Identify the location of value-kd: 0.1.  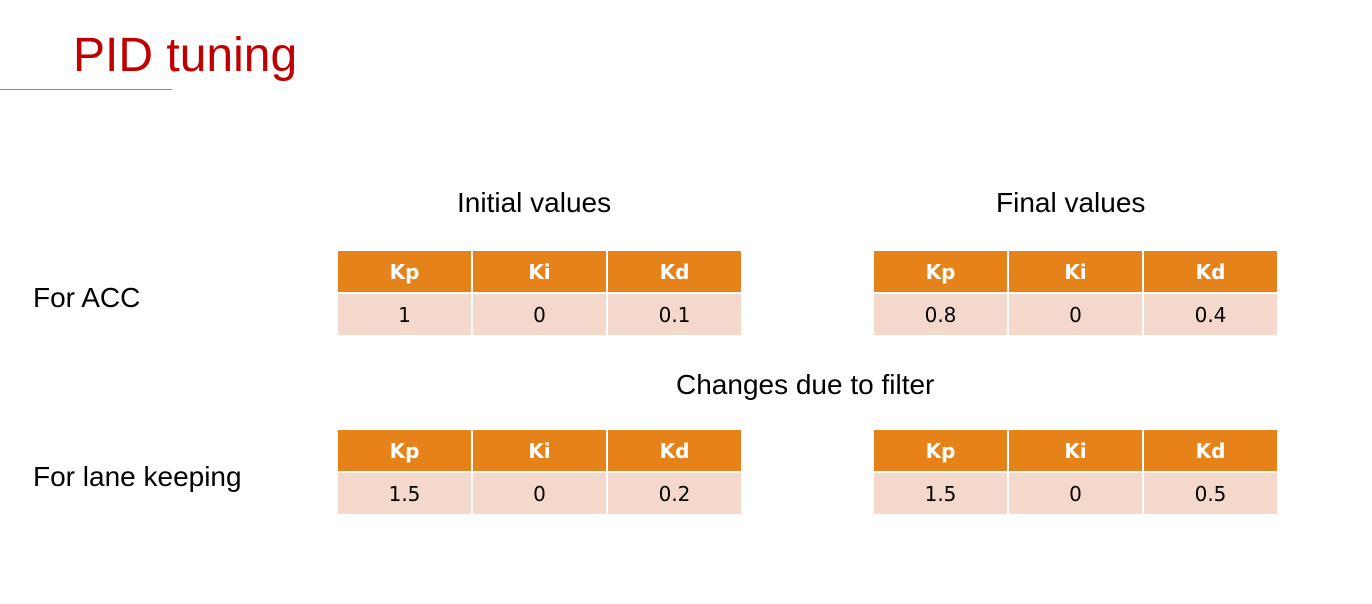
(674, 314).